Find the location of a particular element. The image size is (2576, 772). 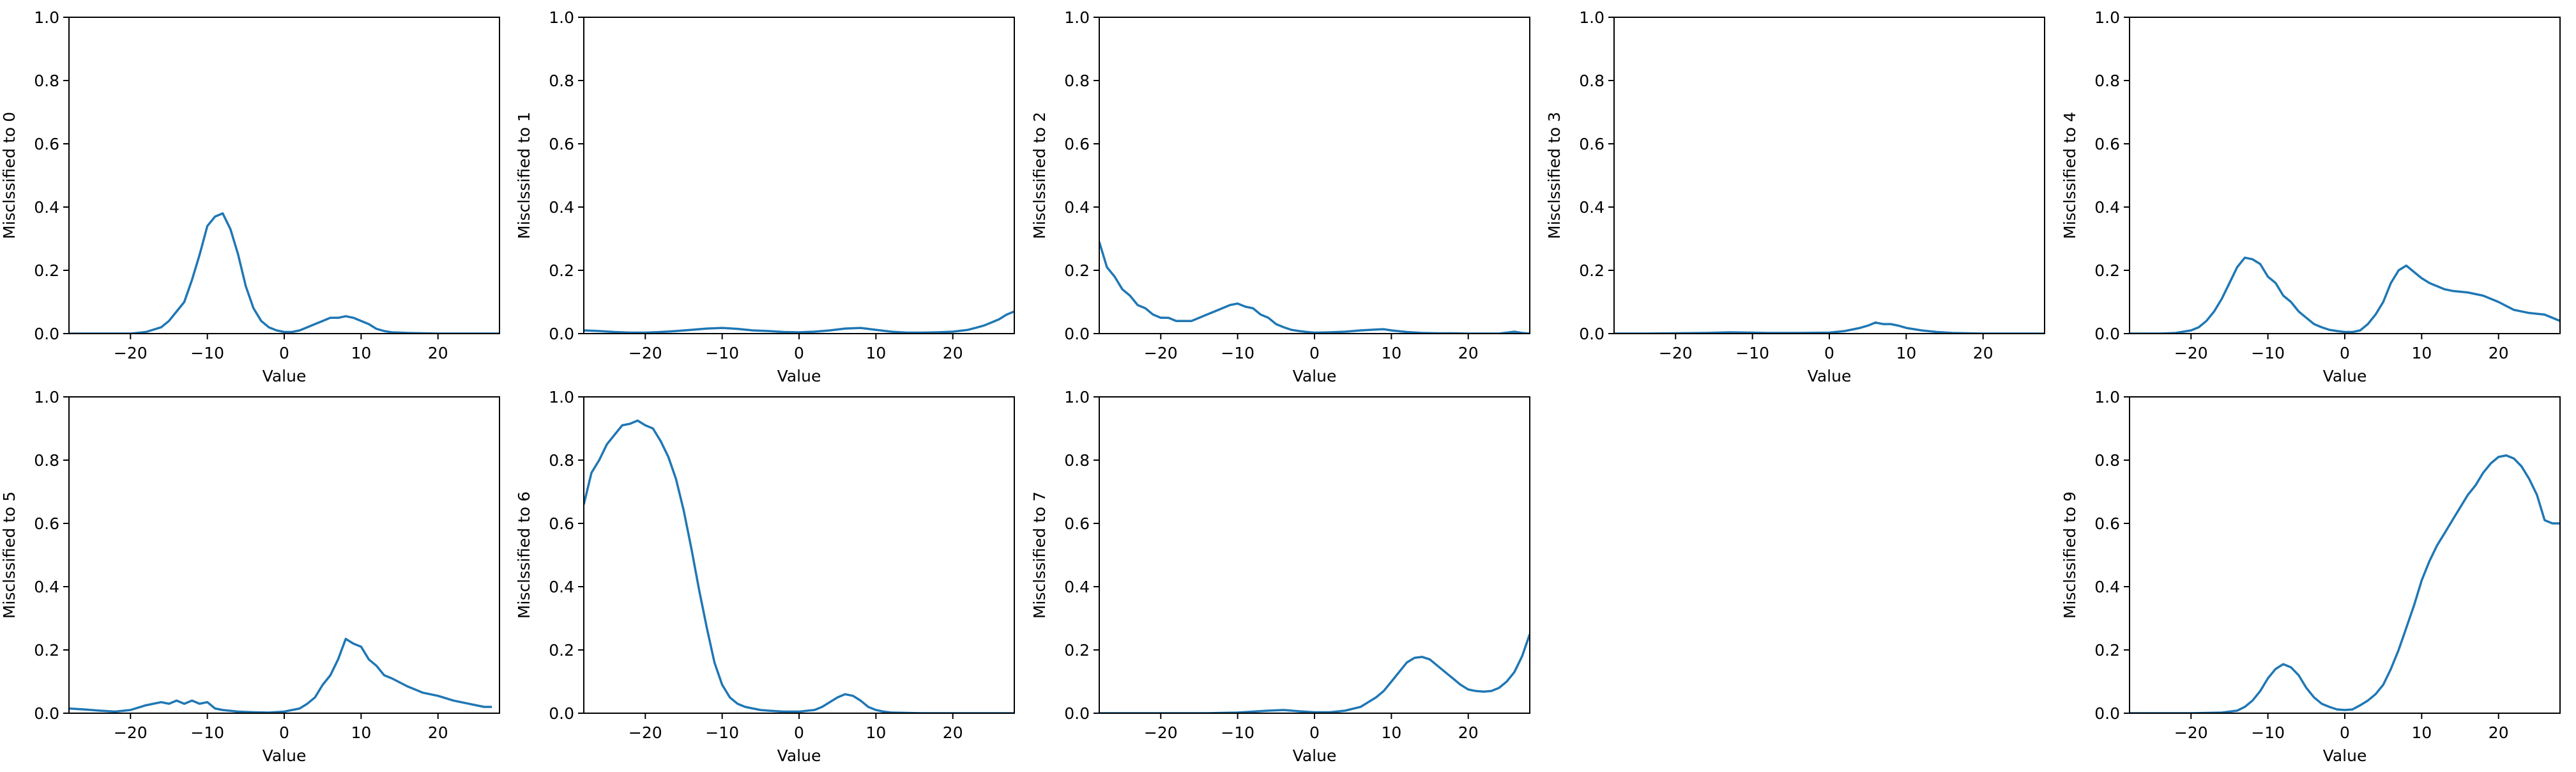

y-axis-label: Misclssified to 3 is located at coordinates (1555, 175).